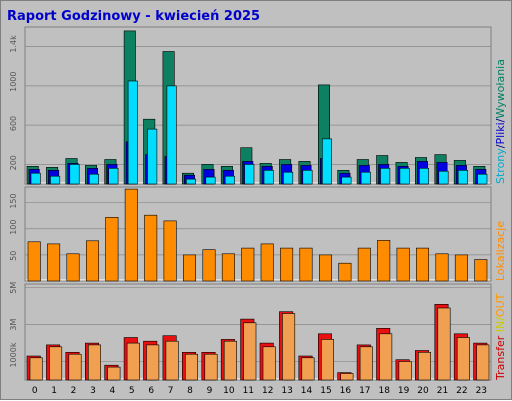  What do you see at coordinates (13, 226) in the screenshot?
I see `y-tick-label: 100` at bounding box center [13, 226].